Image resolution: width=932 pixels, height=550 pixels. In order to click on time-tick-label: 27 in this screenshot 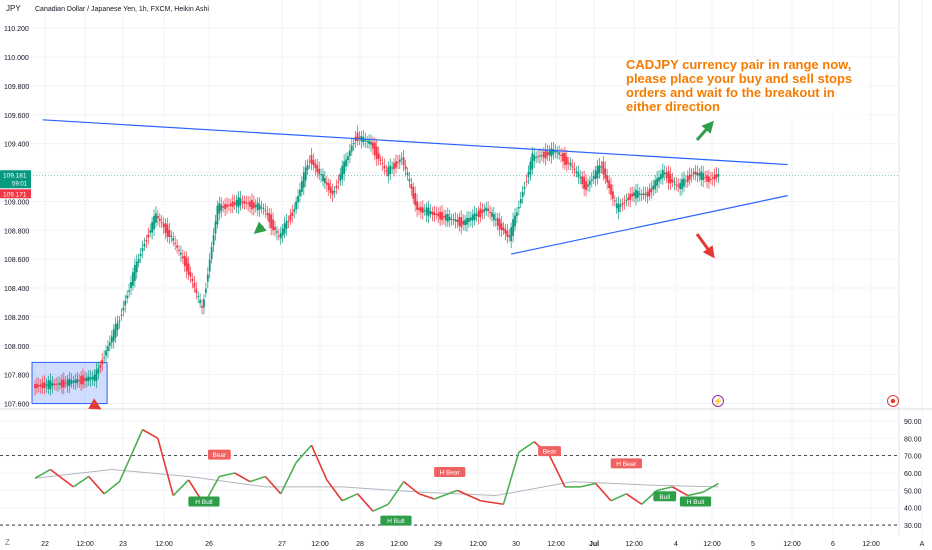, I will do `click(282, 544)`.